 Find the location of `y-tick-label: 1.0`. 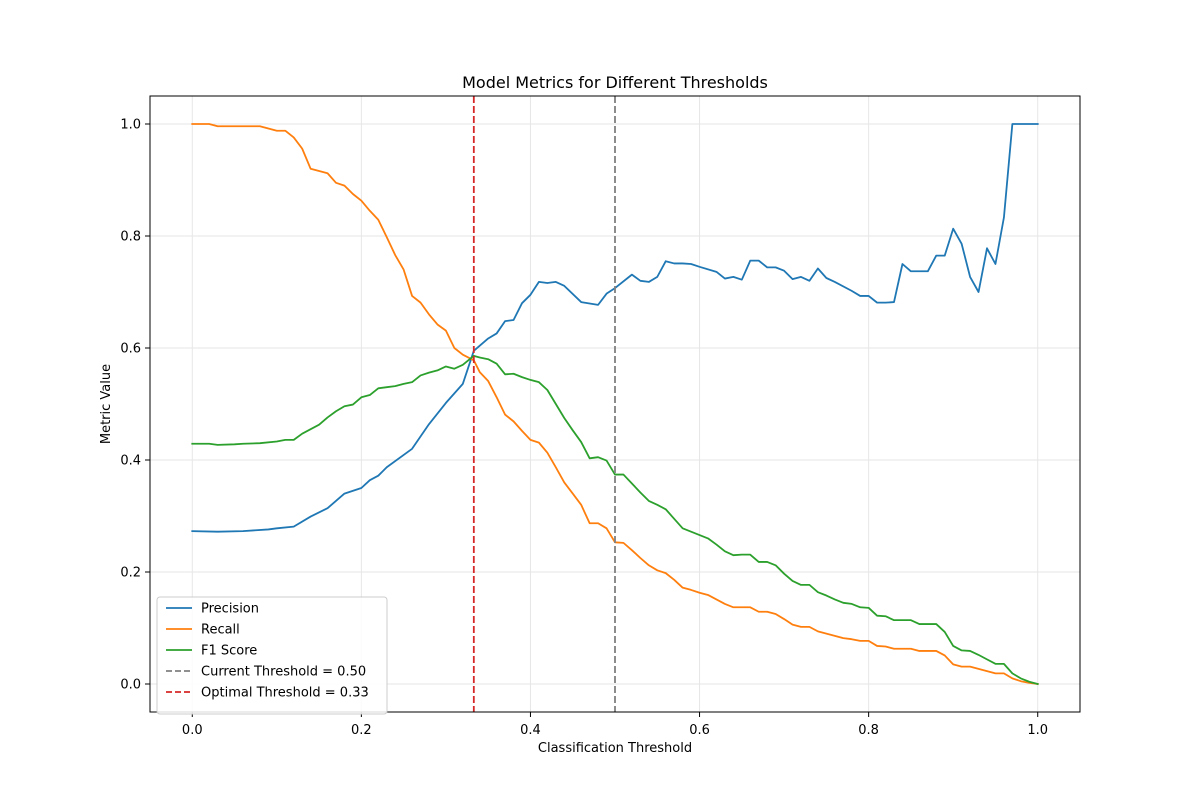

y-tick-label: 1.0 is located at coordinates (130, 125).